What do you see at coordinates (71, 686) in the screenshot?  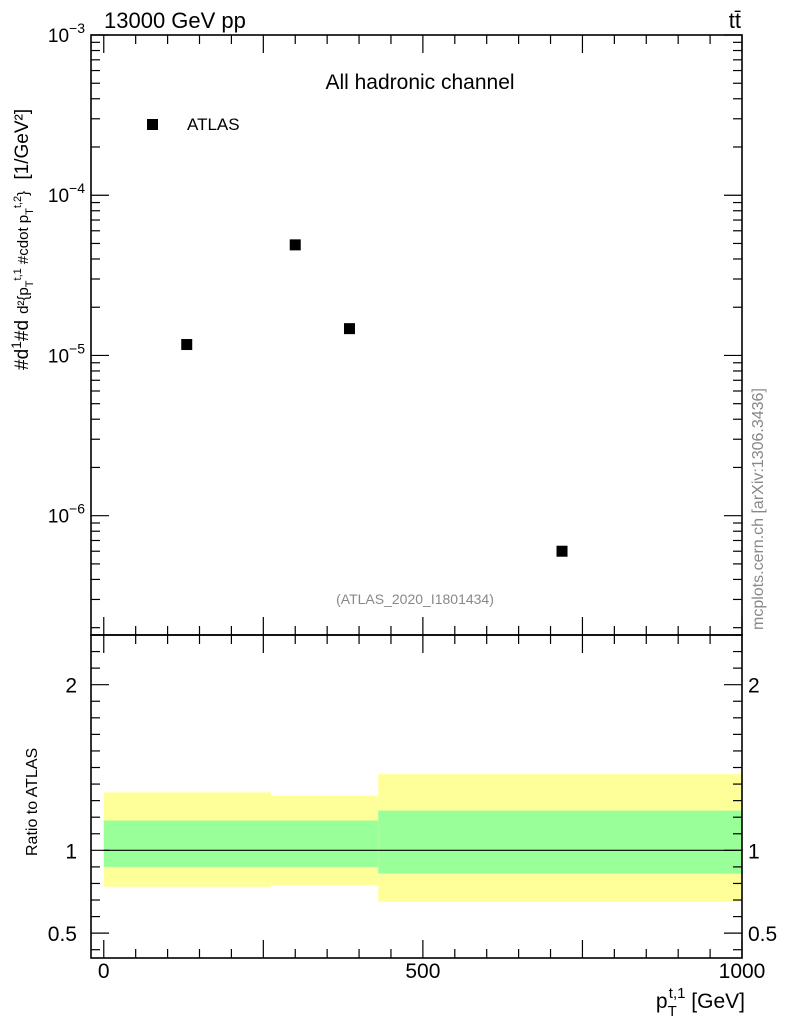 I see `ratio-y-tick-label: 2` at bounding box center [71, 686].